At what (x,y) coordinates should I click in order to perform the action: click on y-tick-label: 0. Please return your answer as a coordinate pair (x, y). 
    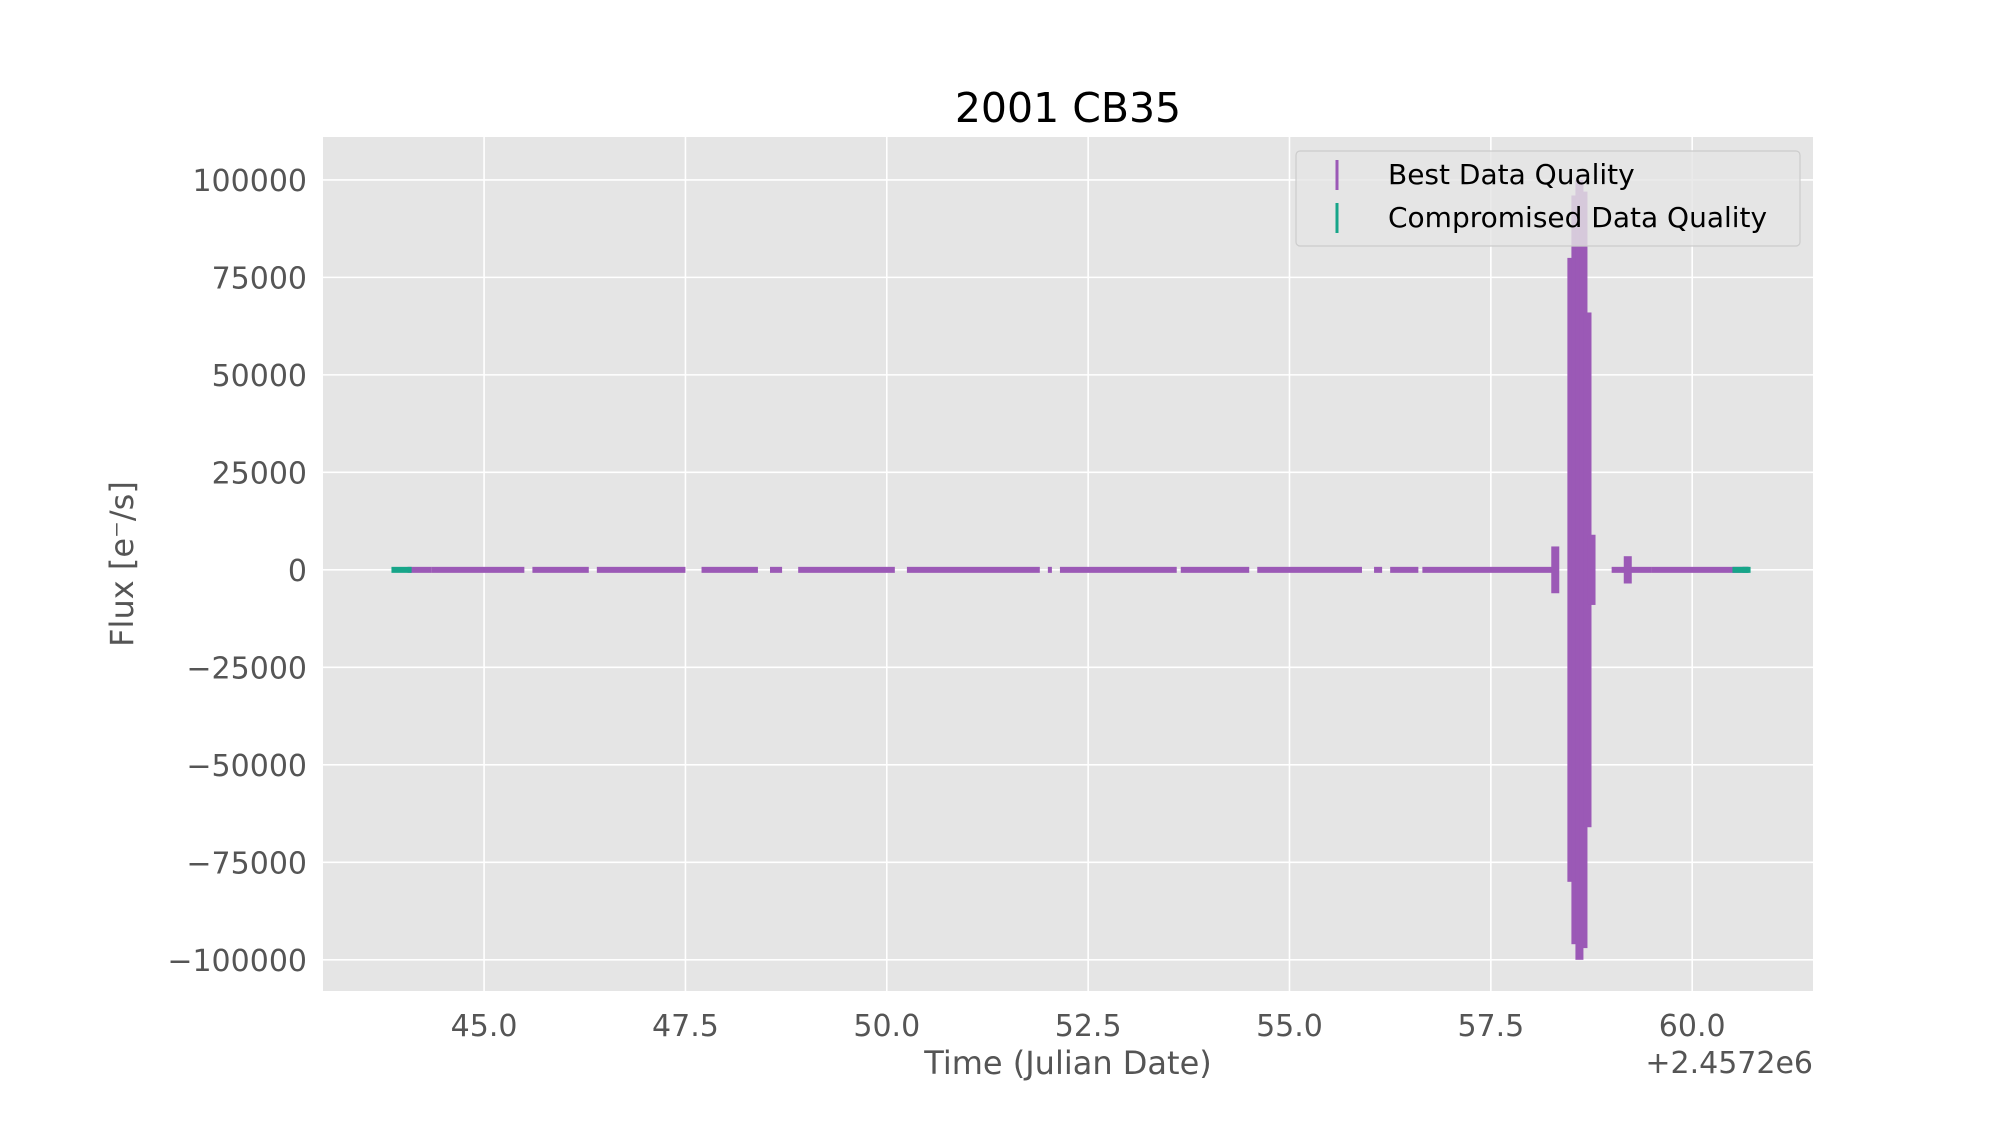
    Looking at the image, I should click on (297, 571).